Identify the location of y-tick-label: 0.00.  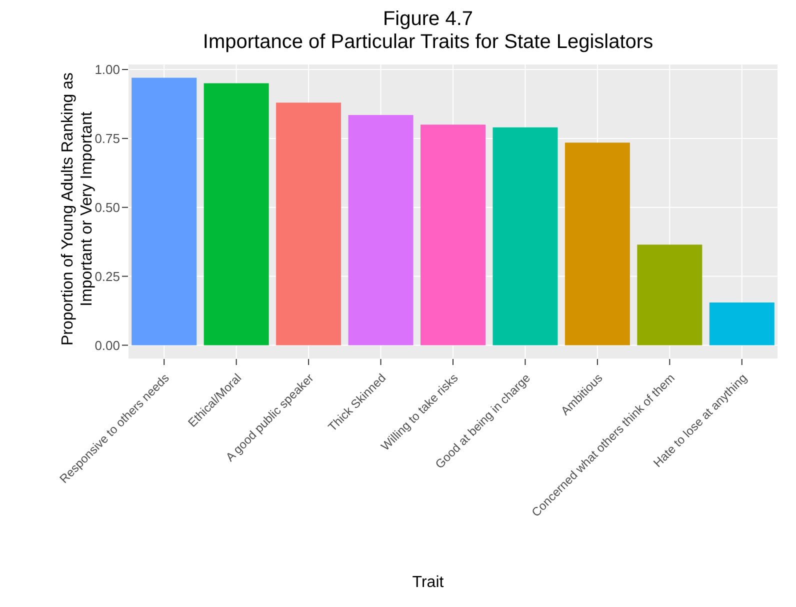
(107, 345).